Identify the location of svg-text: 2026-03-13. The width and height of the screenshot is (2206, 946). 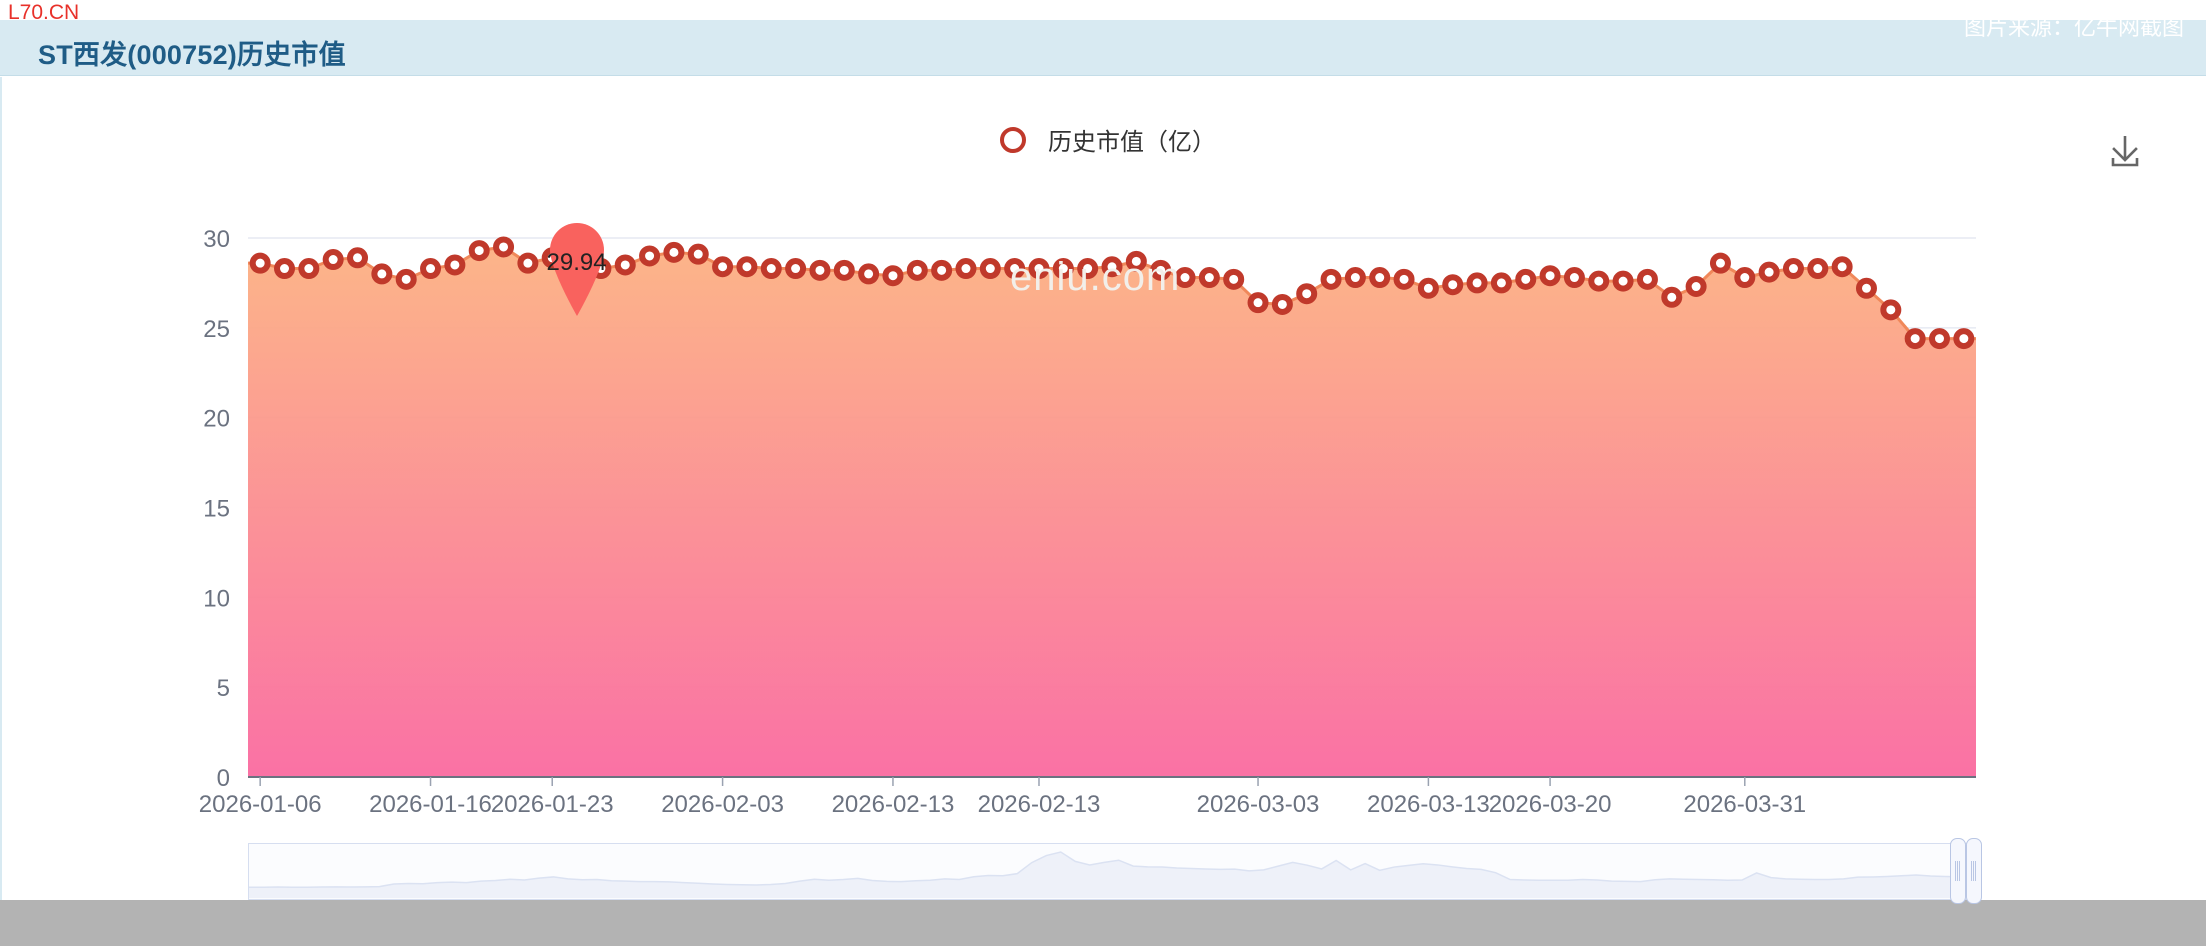
(1428, 804).